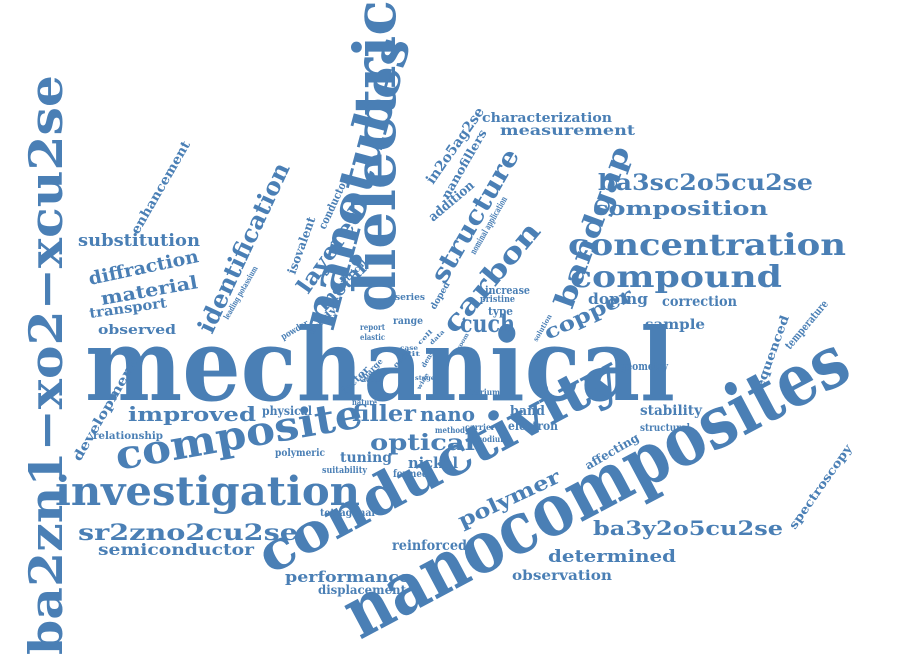 This screenshot has height=670, width=900. What do you see at coordinates (699, 302) in the screenshot?
I see `word-correction: correction` at bounding box center [699, 302].